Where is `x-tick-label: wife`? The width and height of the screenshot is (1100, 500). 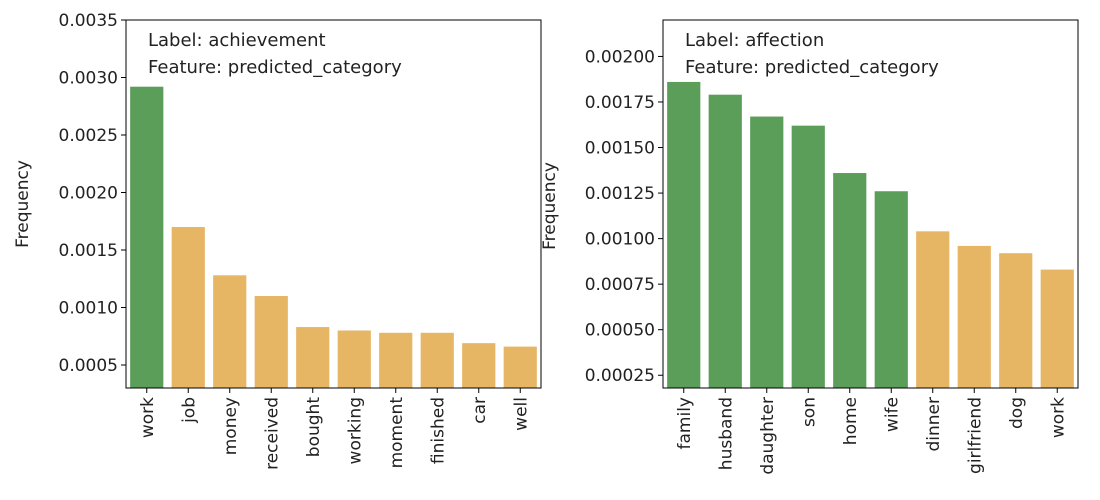 x-tick-label: wife is located at coordinates (892, 414).